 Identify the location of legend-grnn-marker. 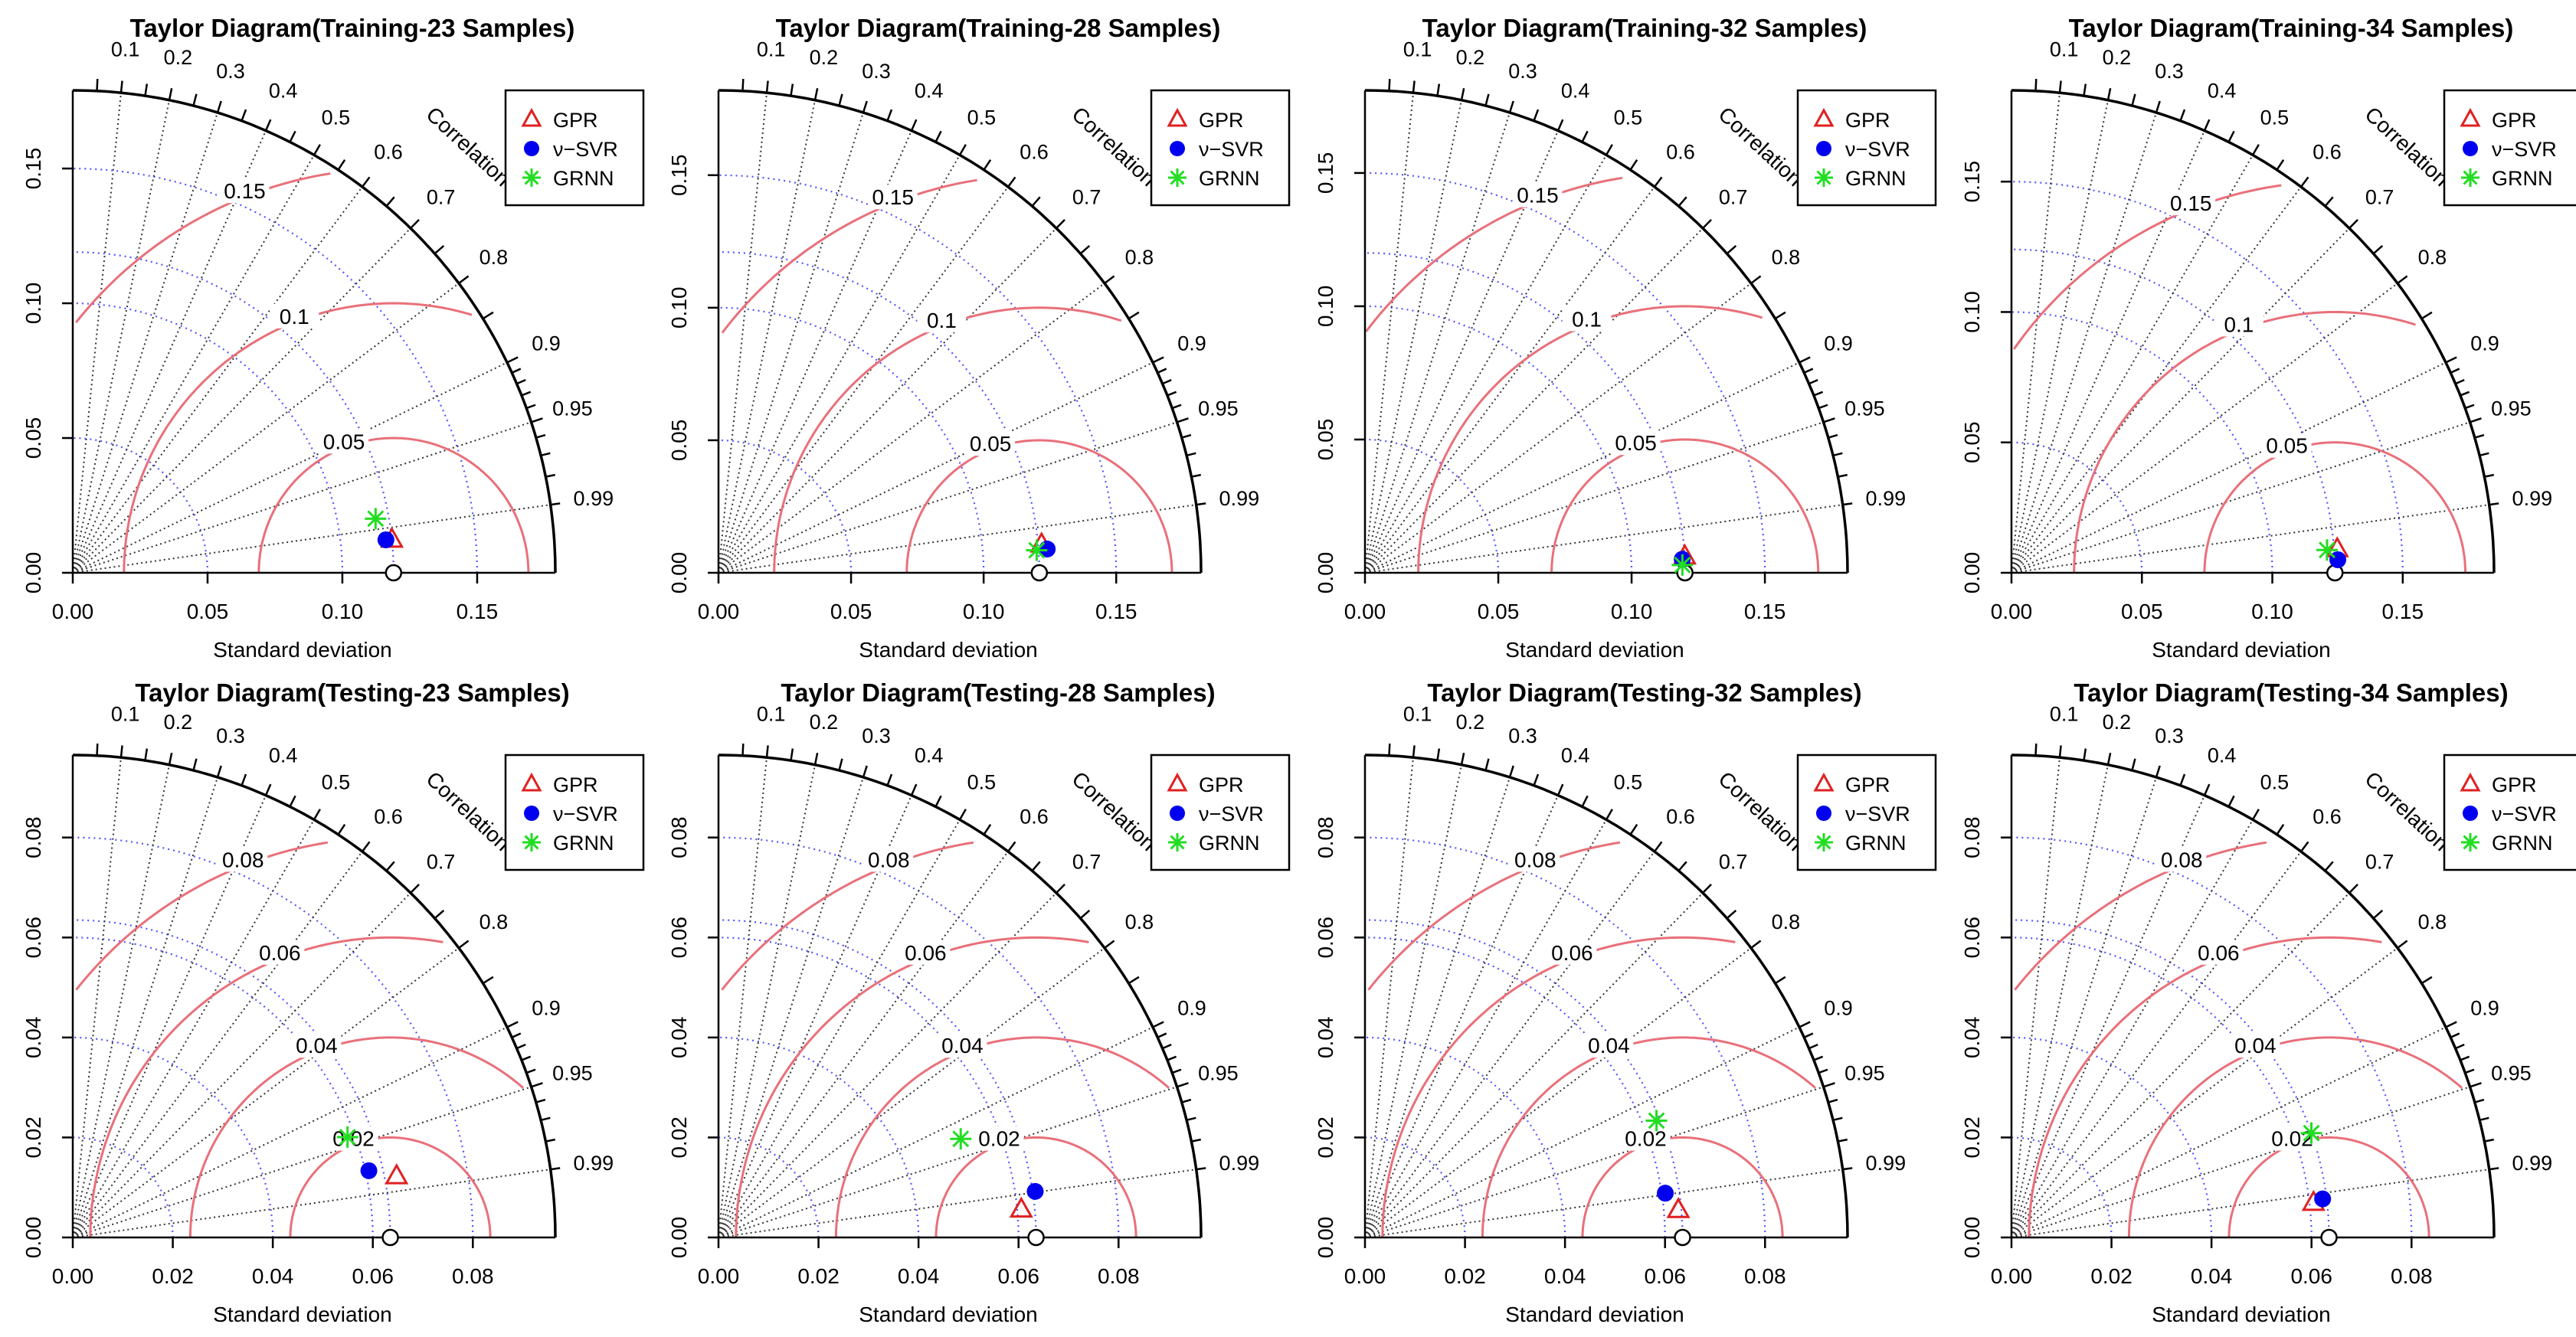
(1177, 842).